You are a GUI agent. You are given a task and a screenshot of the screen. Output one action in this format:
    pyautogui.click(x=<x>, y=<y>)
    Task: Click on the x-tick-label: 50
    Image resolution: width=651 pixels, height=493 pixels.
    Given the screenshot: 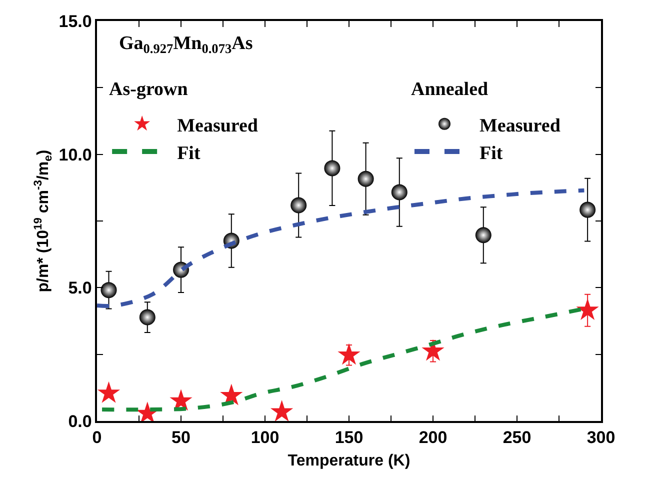 What is the action you would take?
    pyautogui.click(x=181, y=438)
    